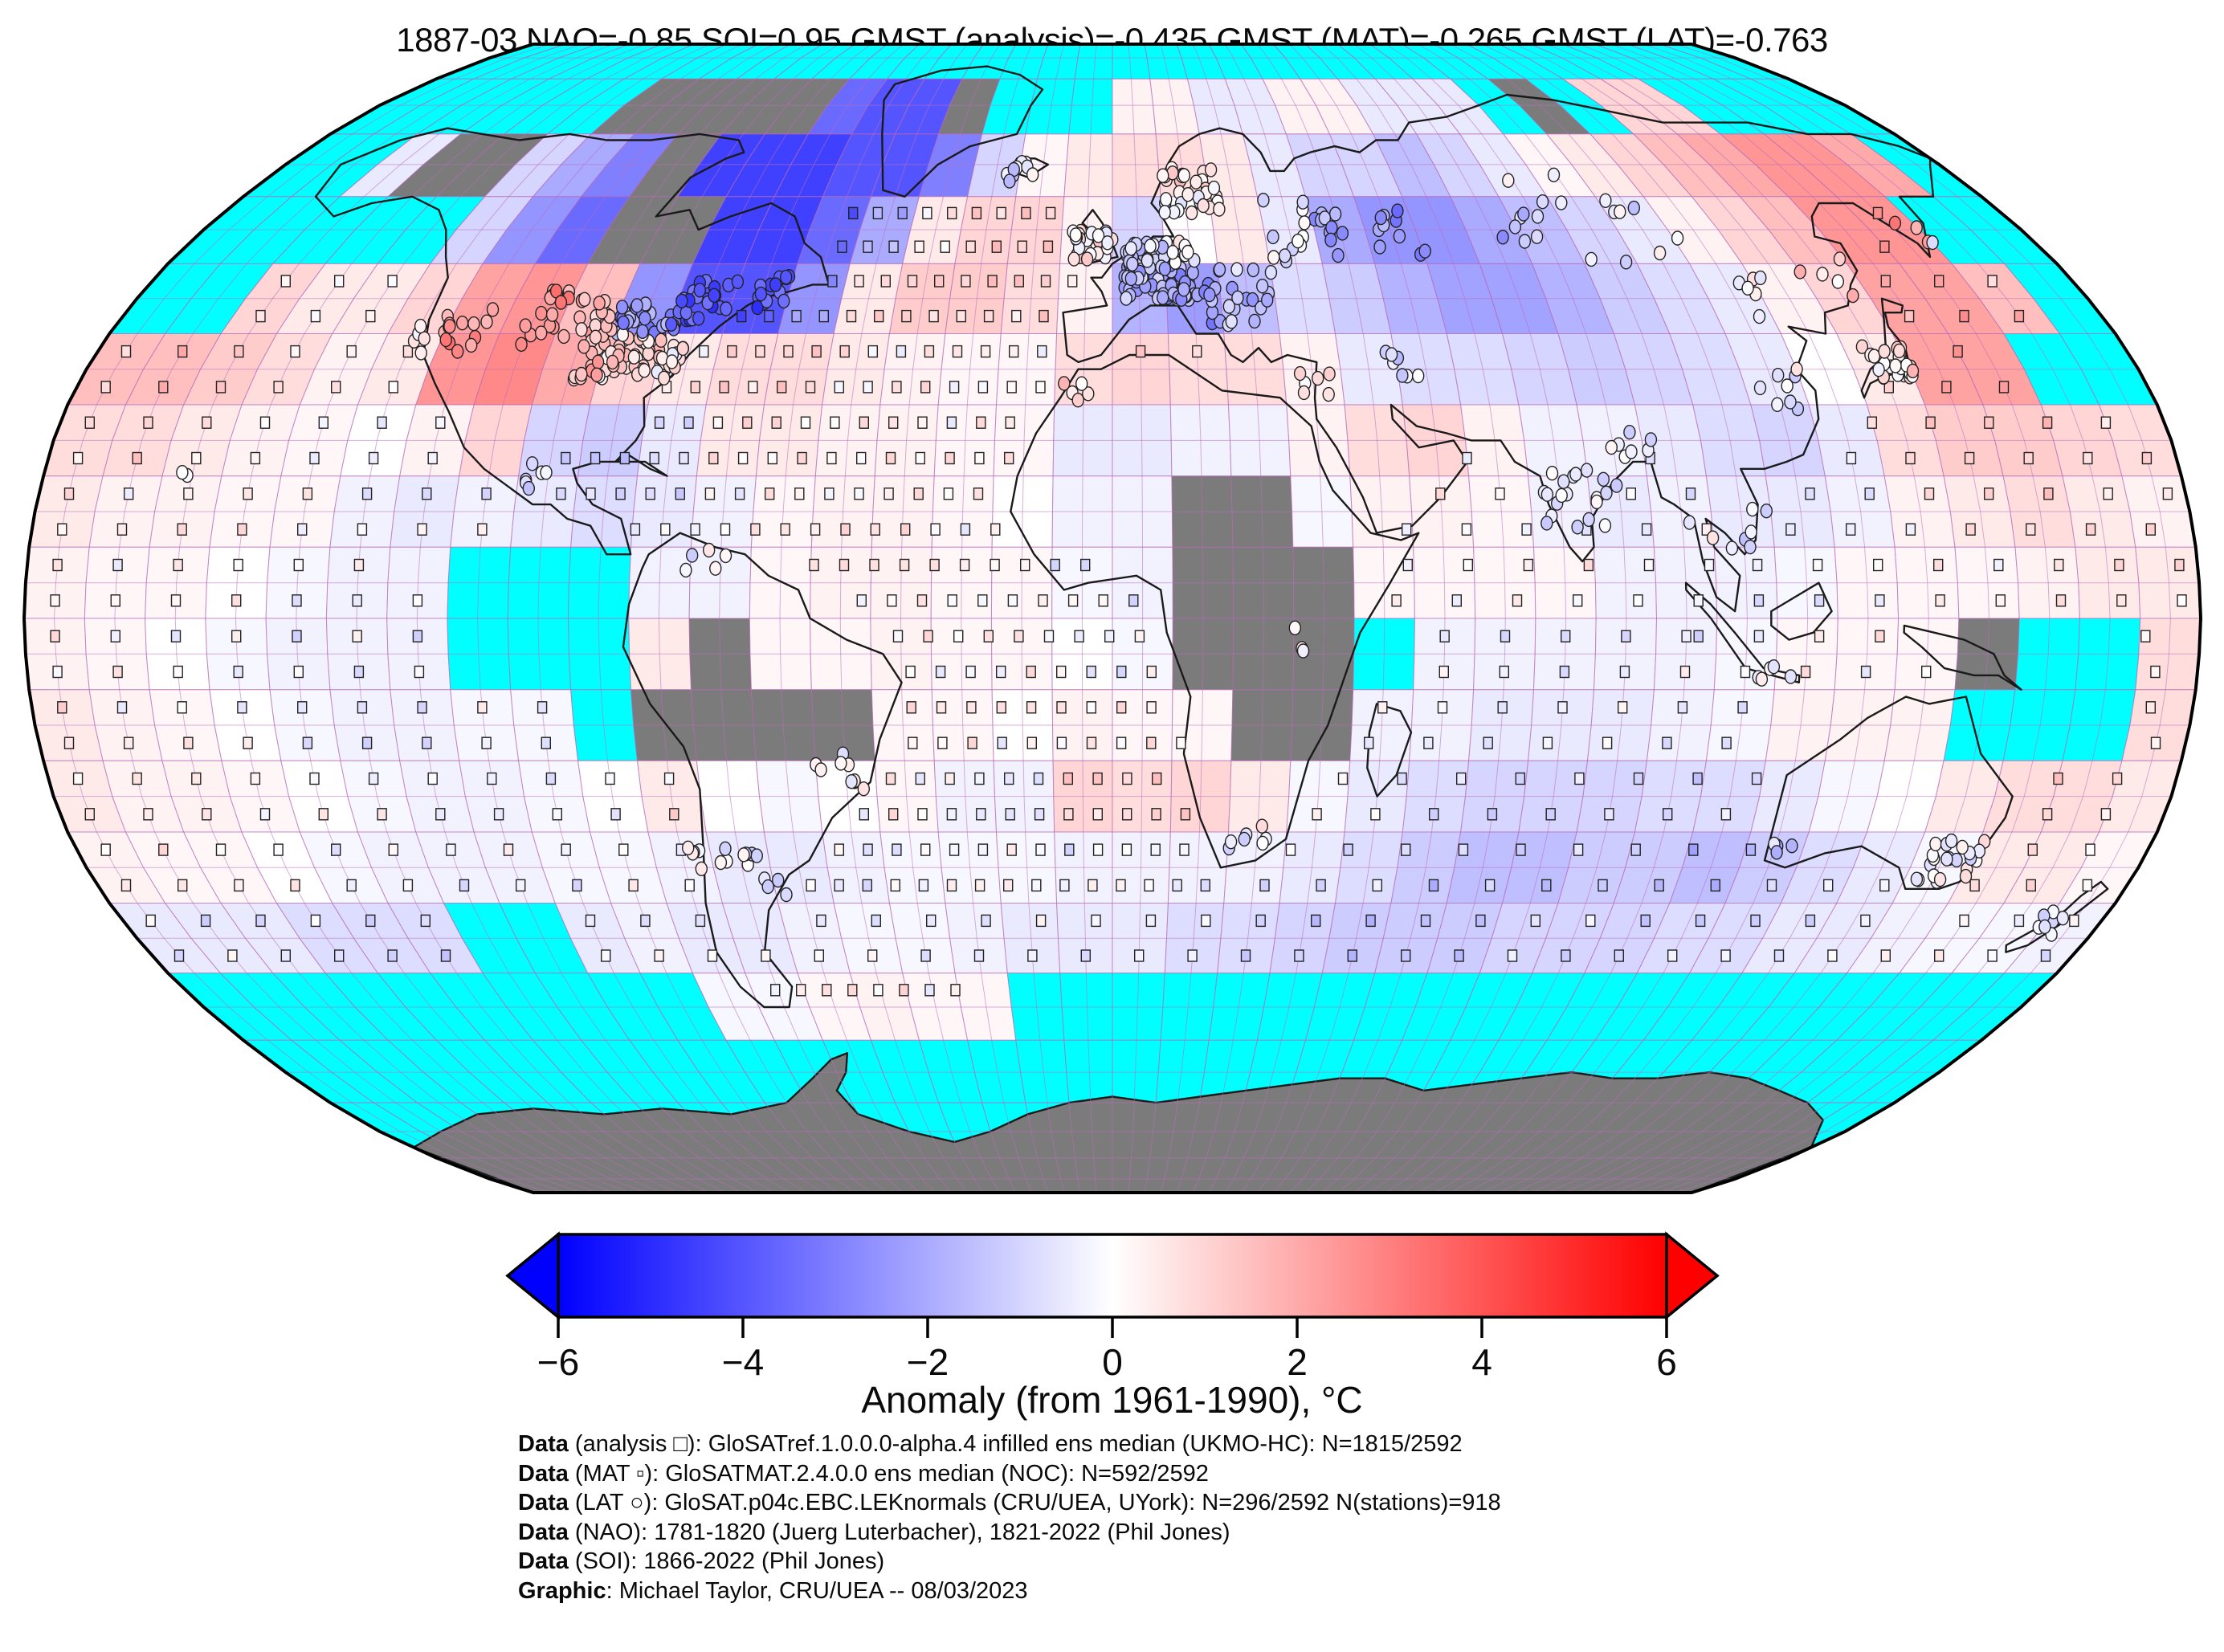 The image size is (2224, 1652). What do you see at coordinates (532, 1275) in the screenshot?
I see `colorbar-left-arrow` at bounding box center [532, 1275].